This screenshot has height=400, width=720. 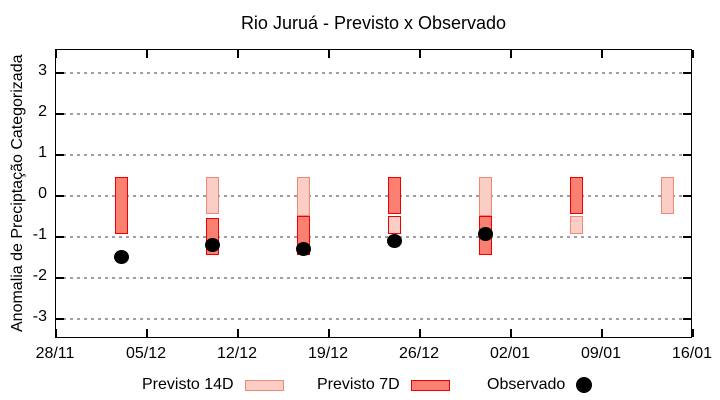 What do you see at coordinates (39, 275) in the screenshot?
I see `y-tick-label: -2` at bounding box center [39, 275].